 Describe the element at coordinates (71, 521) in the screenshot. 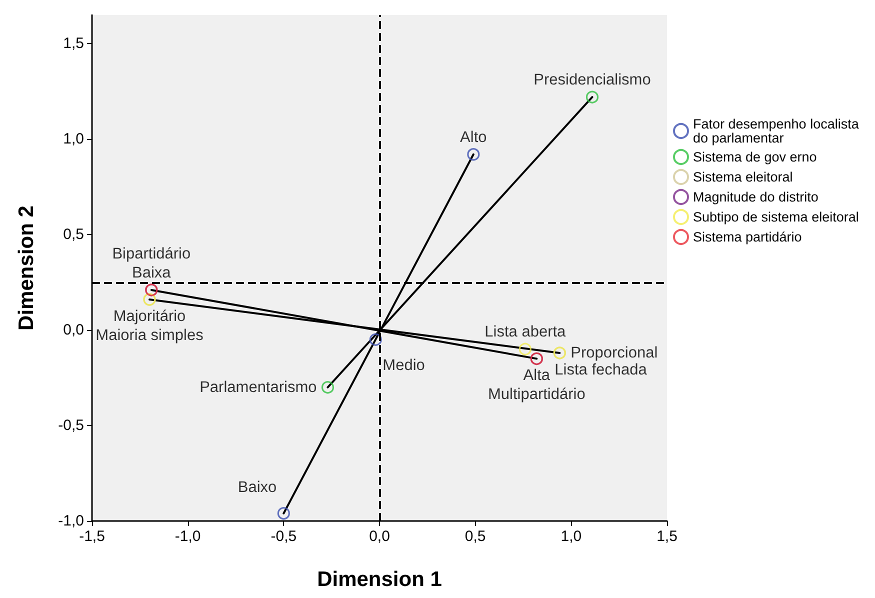

I see `y-tick-label: -1,0` at that location.